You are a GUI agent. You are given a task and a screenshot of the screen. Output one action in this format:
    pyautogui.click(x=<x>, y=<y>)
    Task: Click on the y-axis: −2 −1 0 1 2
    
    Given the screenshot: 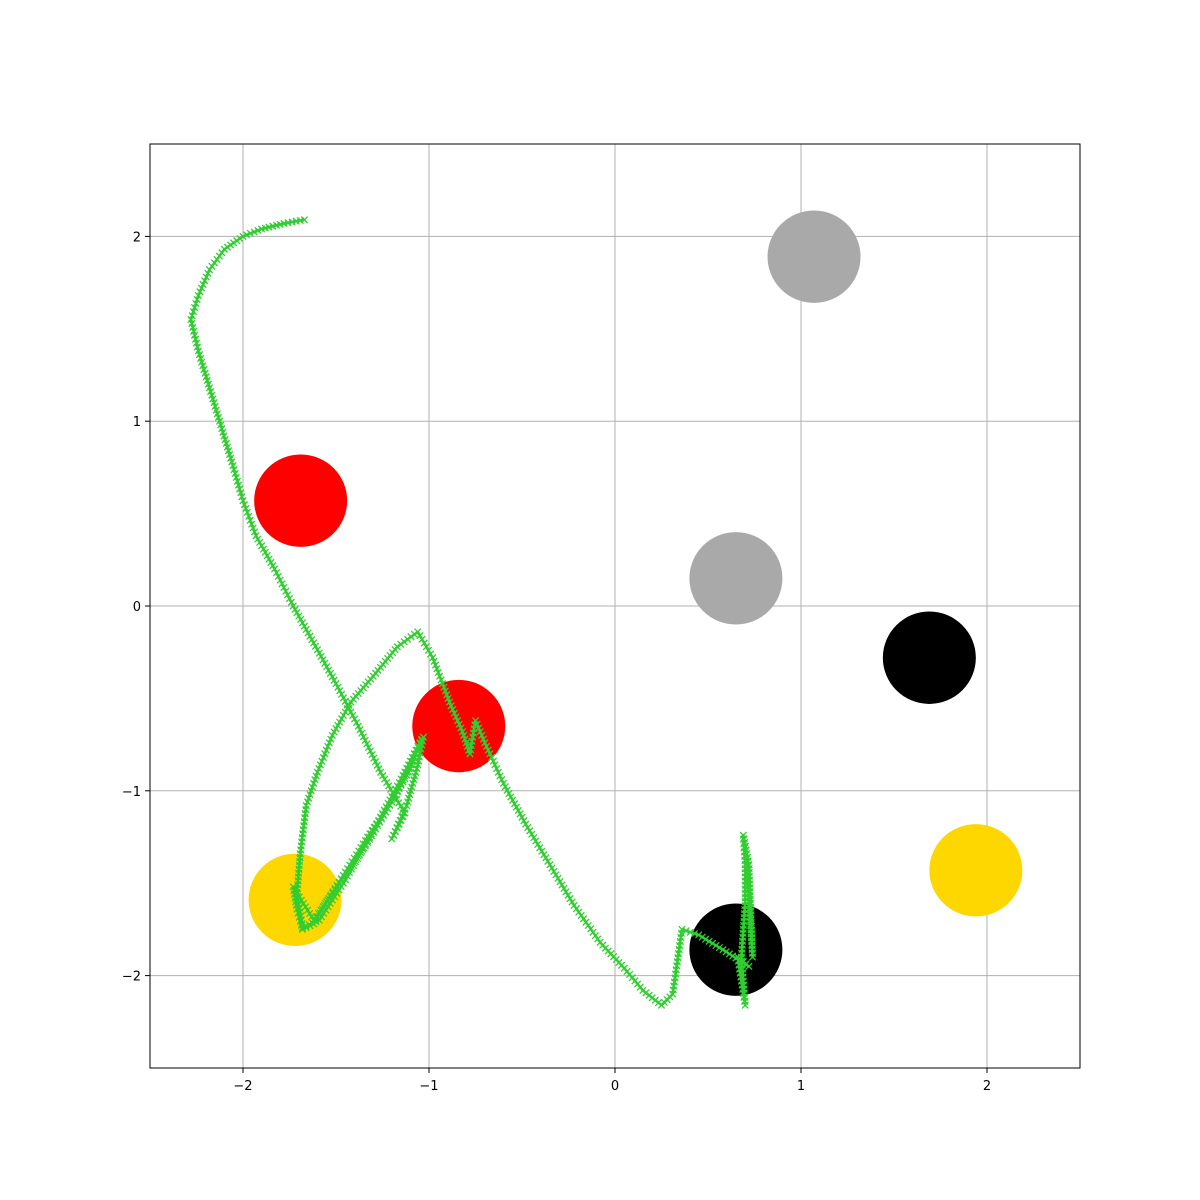 What is the action you would take?
    pyautogui.click(x=136, y=607)
    